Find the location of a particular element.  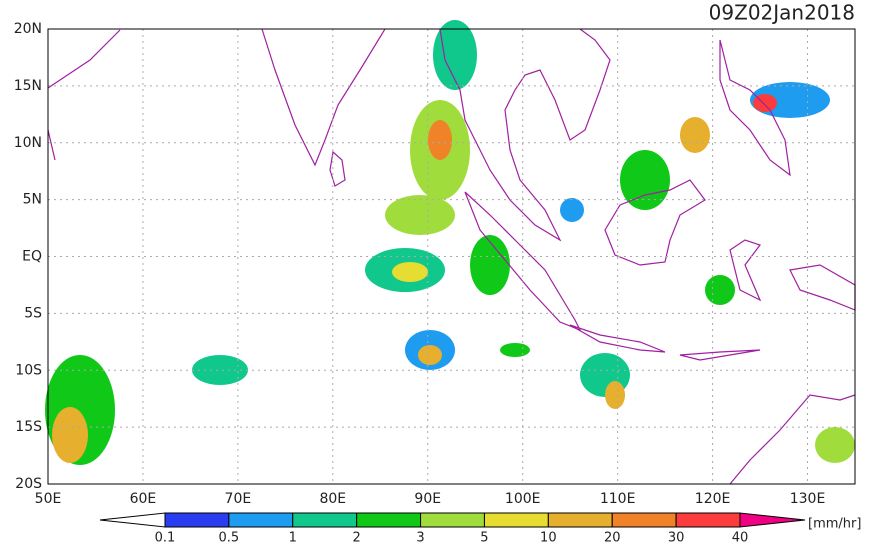

lon-tick-label: 120E is located at coordinates (713, 499).